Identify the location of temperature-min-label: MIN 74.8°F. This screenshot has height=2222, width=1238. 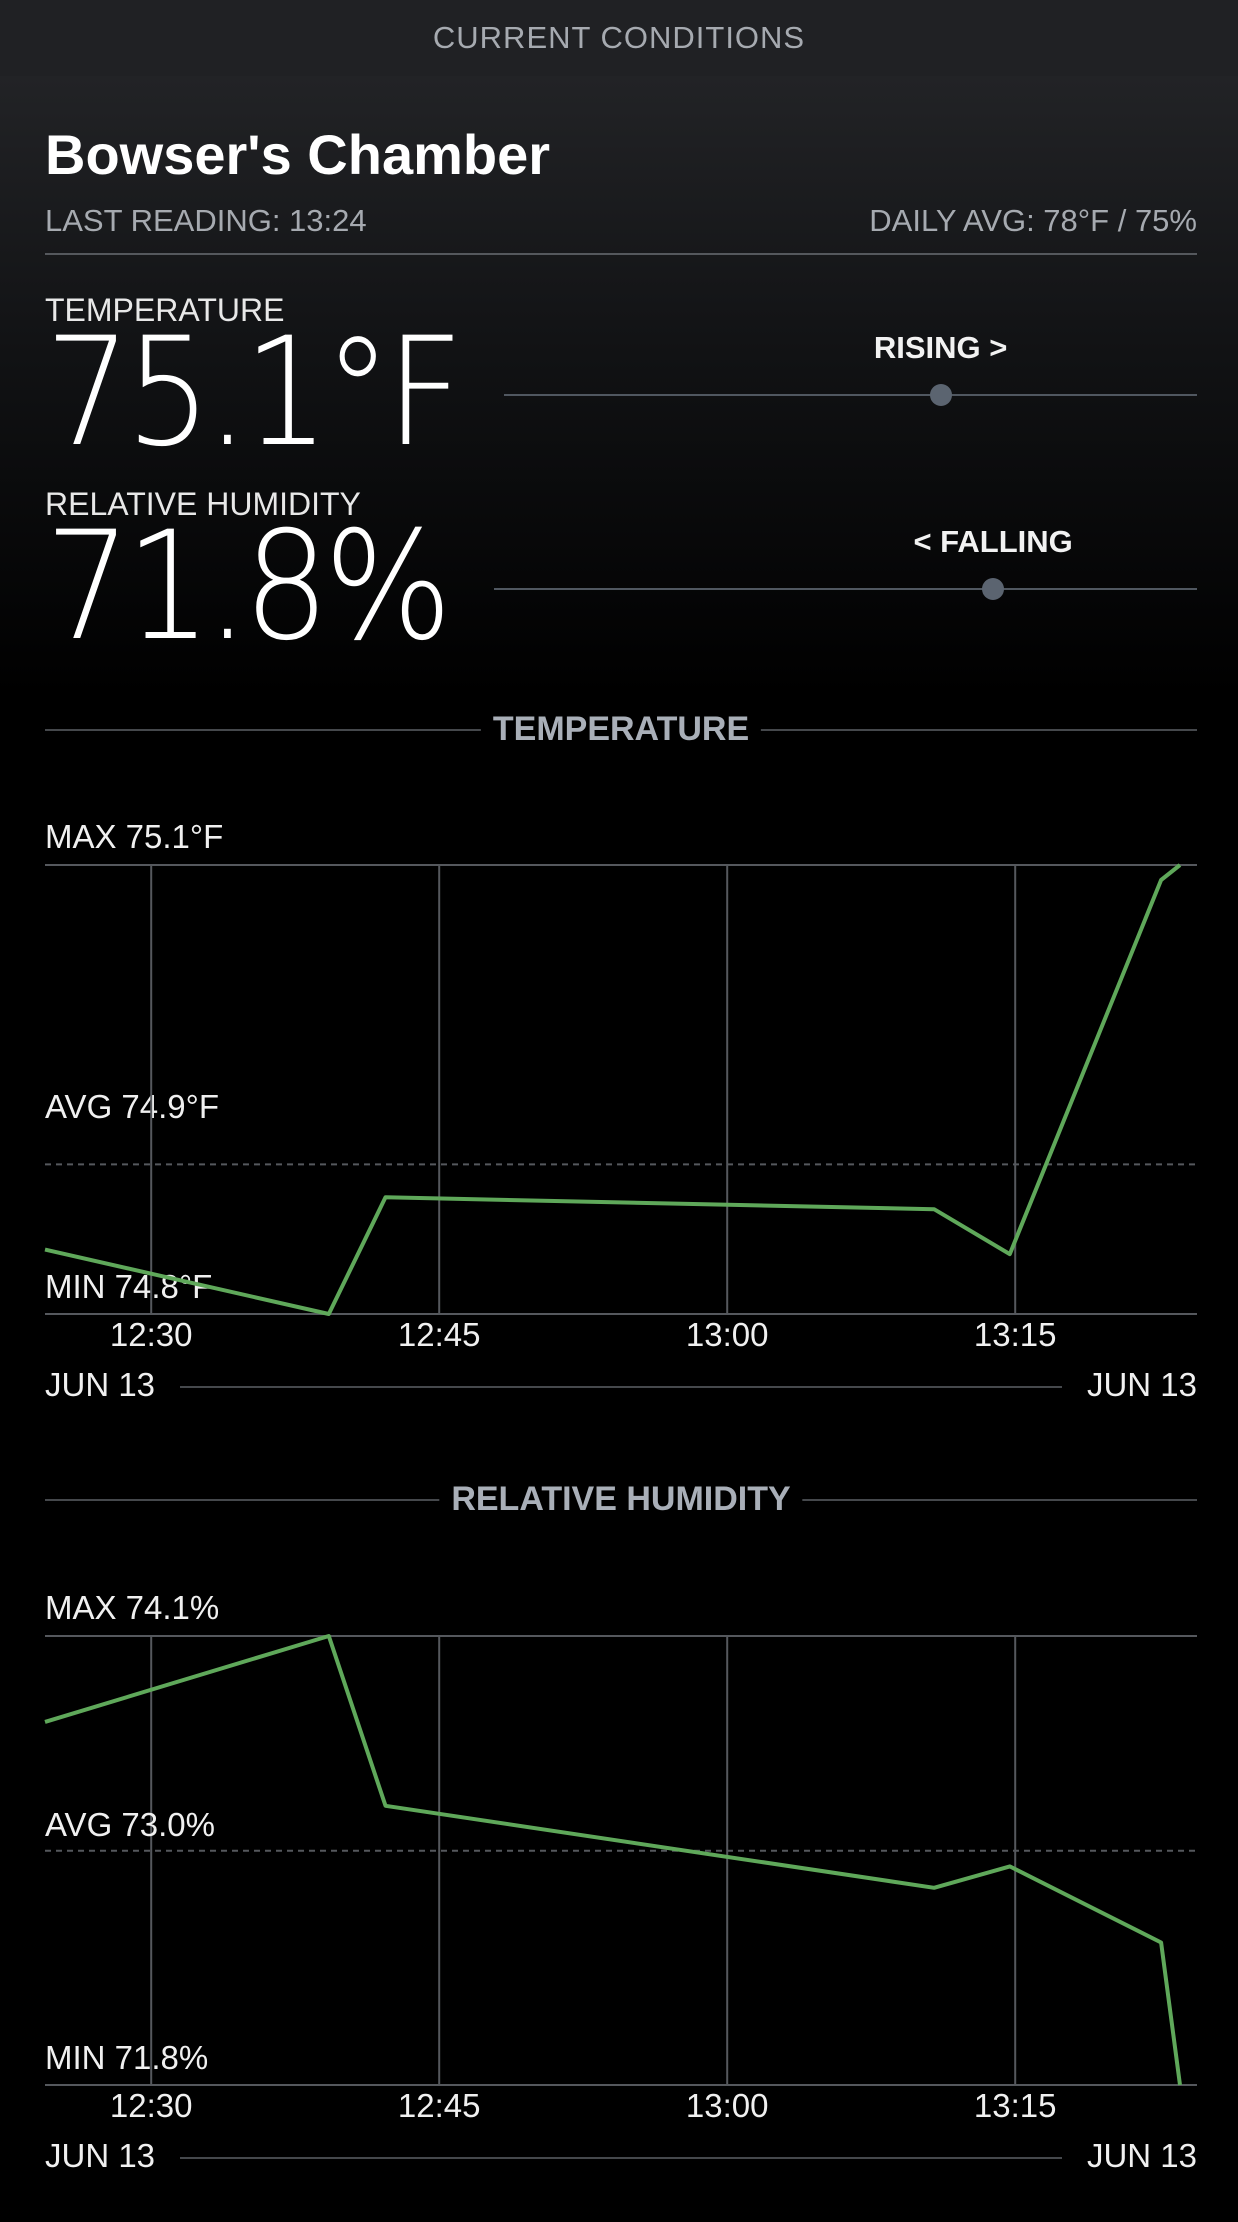
(129, 1286).